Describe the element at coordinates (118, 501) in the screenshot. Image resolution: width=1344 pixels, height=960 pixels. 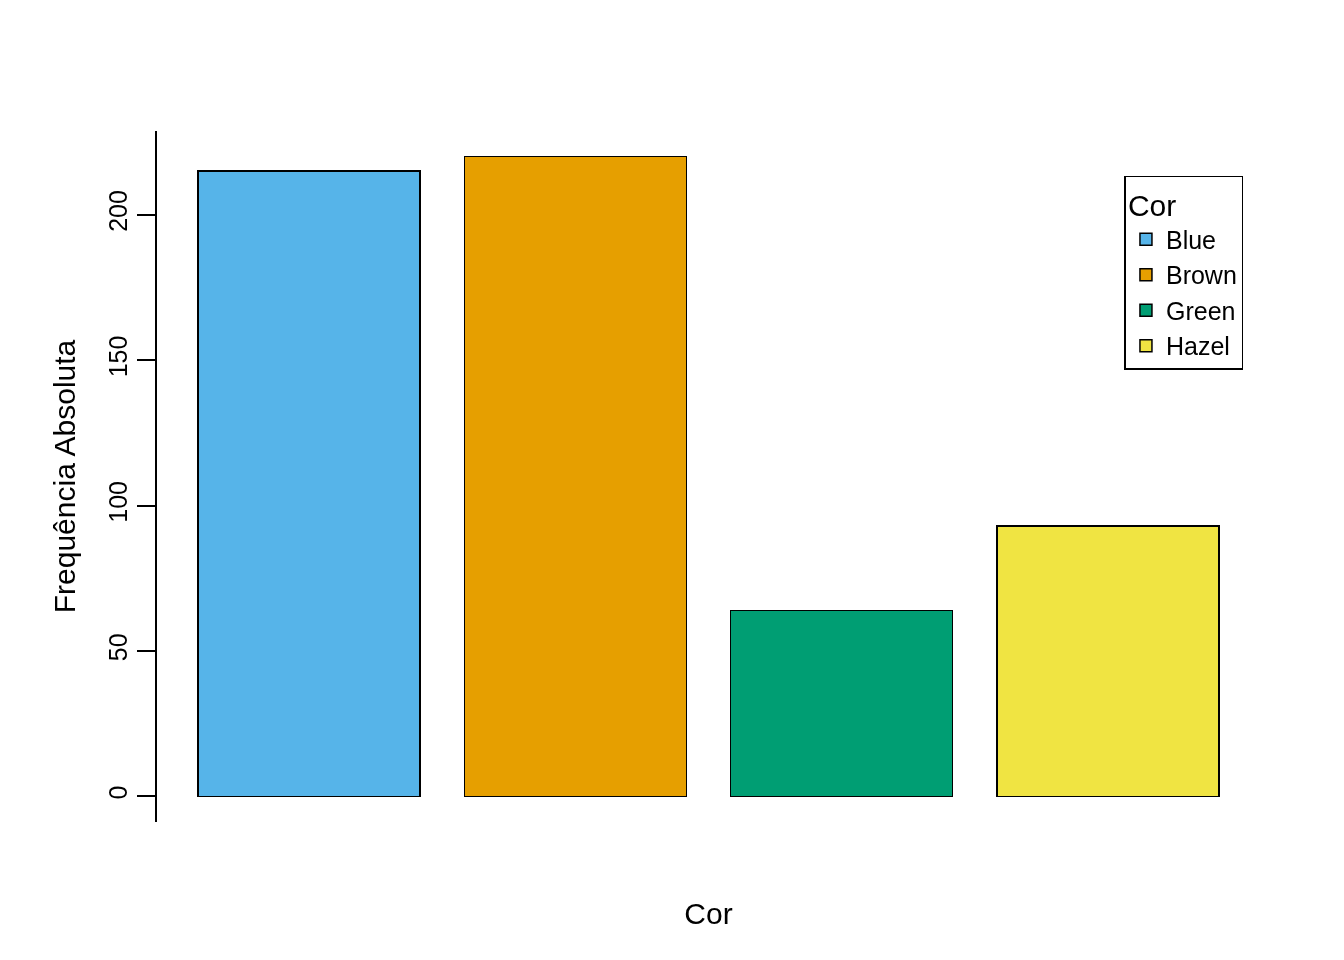
I see `y-tick-label: 100` at that location.